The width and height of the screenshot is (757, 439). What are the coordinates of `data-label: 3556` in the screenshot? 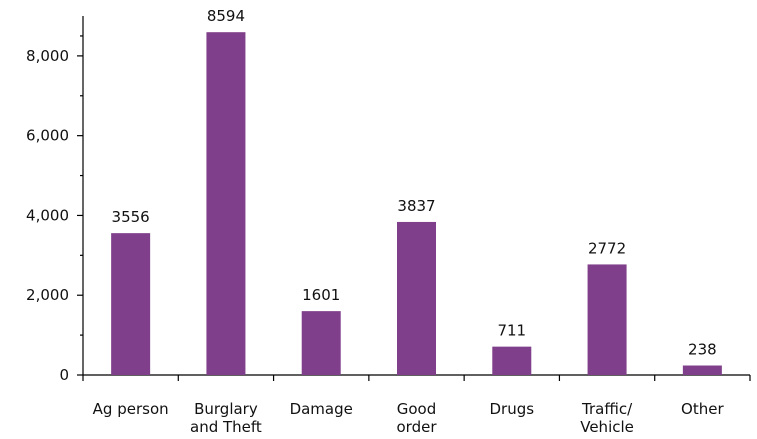 It's located at (131, 217).